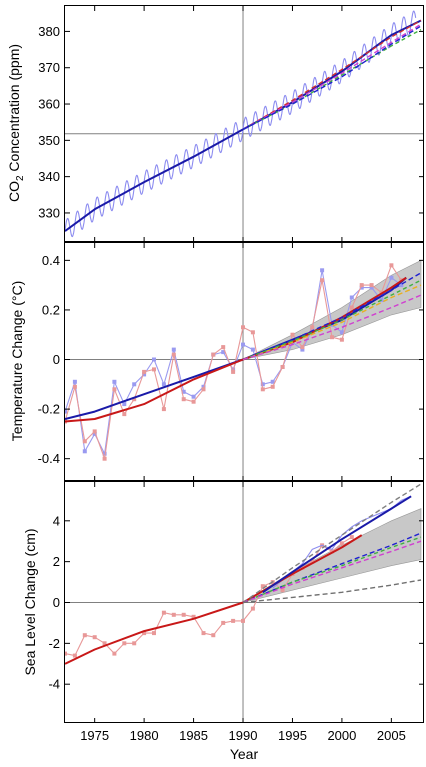 The image size is (426, 767). I want to click on sea-level-projection-band, so click(332, 555).